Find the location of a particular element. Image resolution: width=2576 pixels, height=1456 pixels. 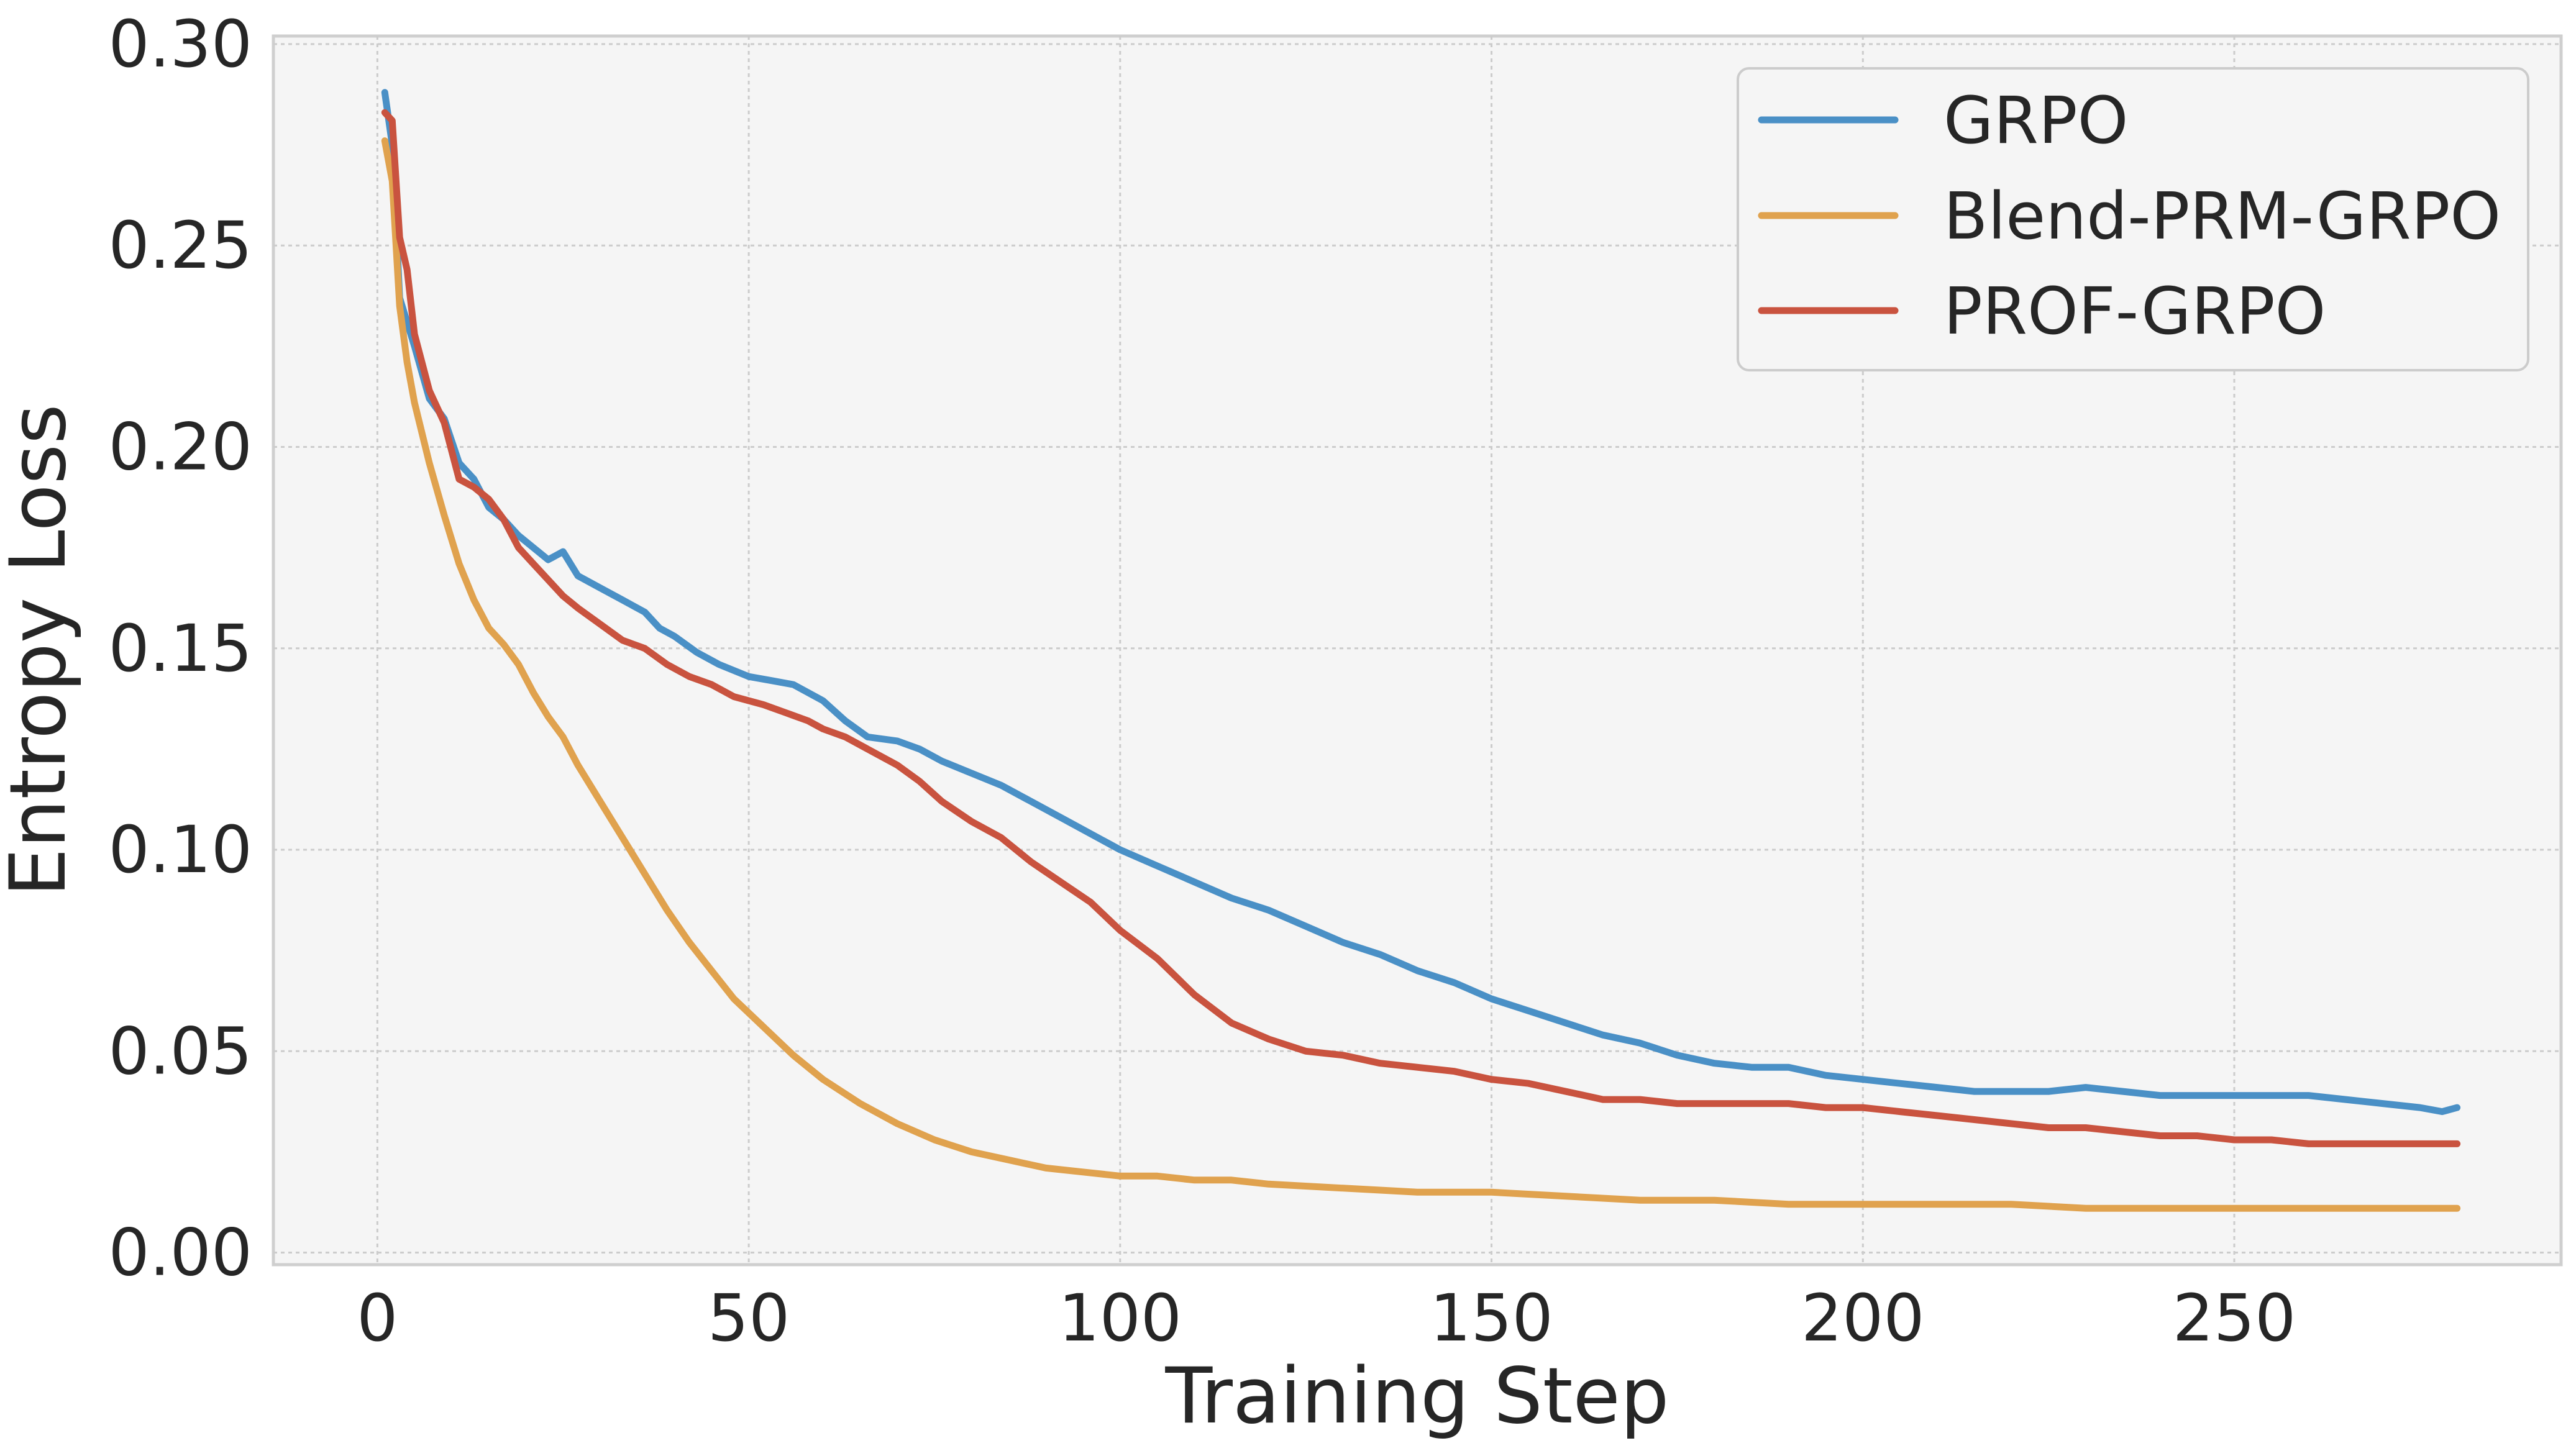

x-tick-label: 0 is located at coordinates (377, 1318).